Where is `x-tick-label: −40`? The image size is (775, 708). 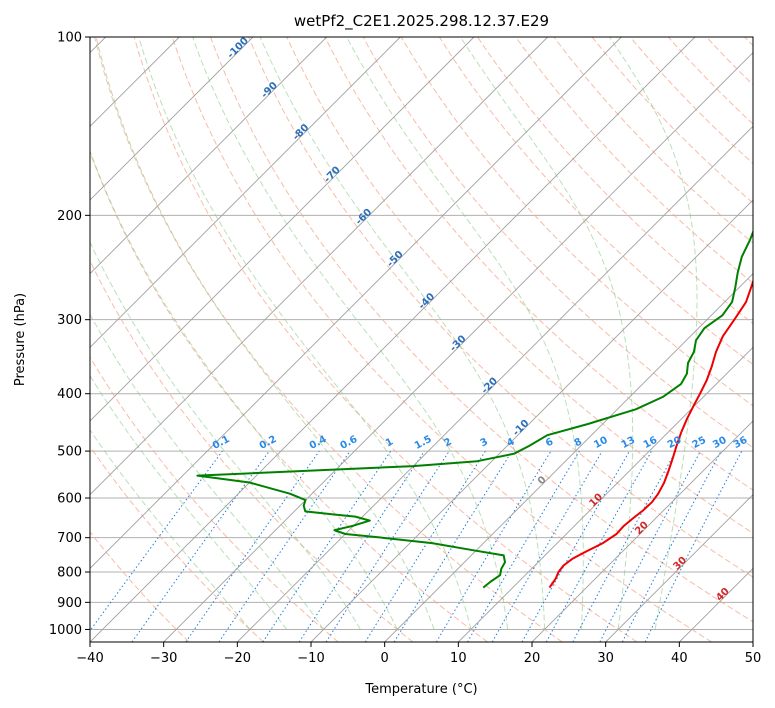
x-tick-label: −40 is located at coordinates (89, 658).